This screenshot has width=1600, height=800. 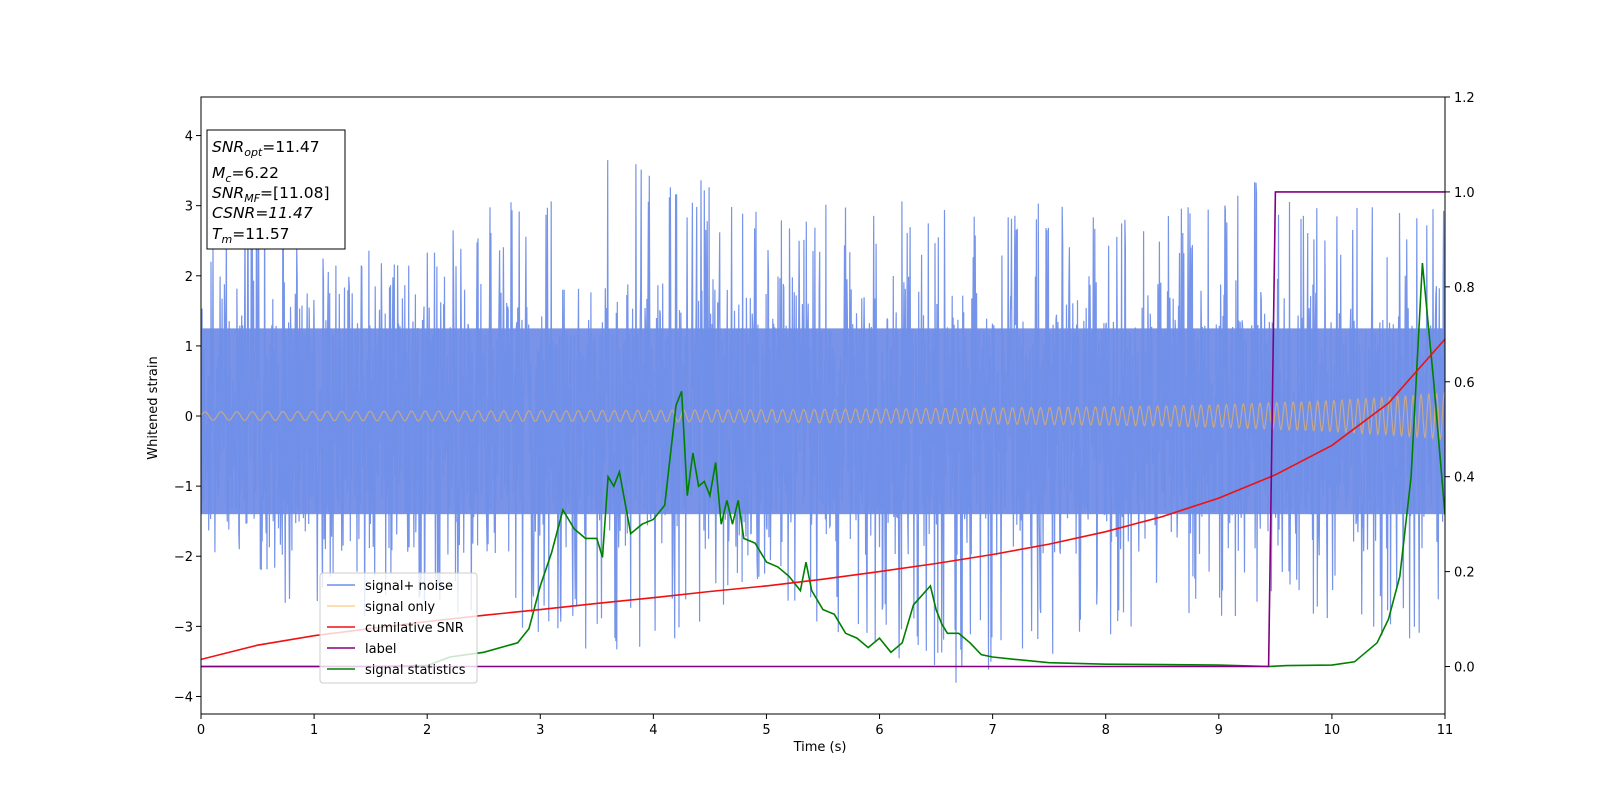 What do you see at coordinates (1219, 730) in the screenshot?
I see `x-tick-label: 9` at bounding box center [1219, 730].